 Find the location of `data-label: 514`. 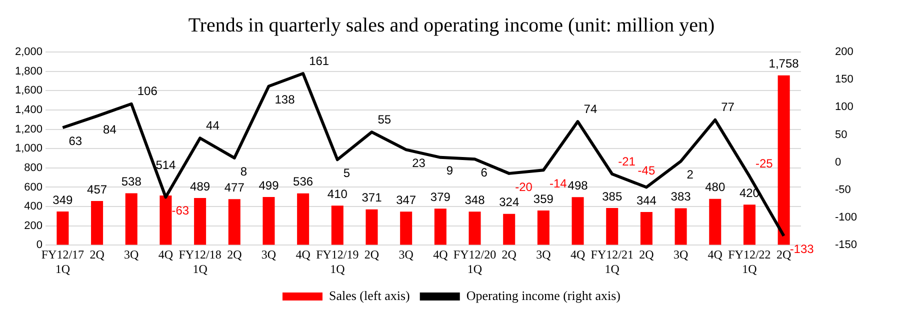

data-label: 514 is located at coordinates (166, 165).